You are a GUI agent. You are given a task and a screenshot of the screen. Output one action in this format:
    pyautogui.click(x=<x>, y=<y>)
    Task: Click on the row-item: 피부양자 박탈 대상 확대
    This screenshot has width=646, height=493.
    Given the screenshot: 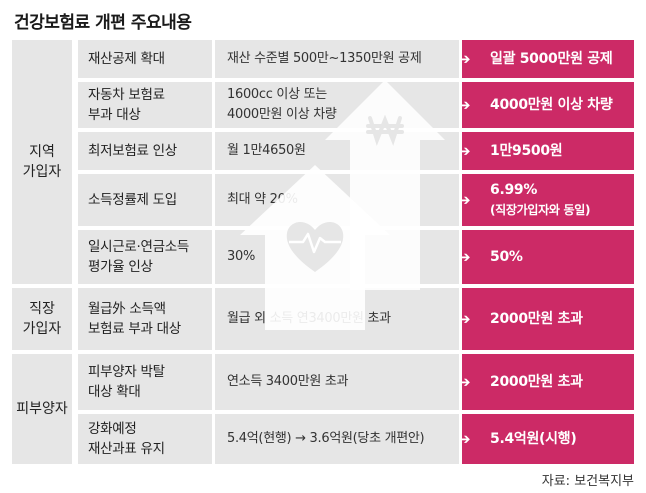 What is the action you would take?
    pyautogui.click(x=145, y=382)
    